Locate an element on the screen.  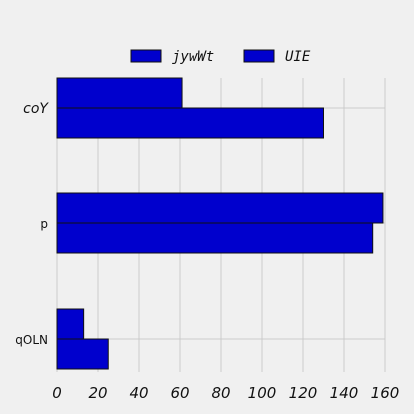
legend: jywWt UIE is located at coordinates (220, 57).